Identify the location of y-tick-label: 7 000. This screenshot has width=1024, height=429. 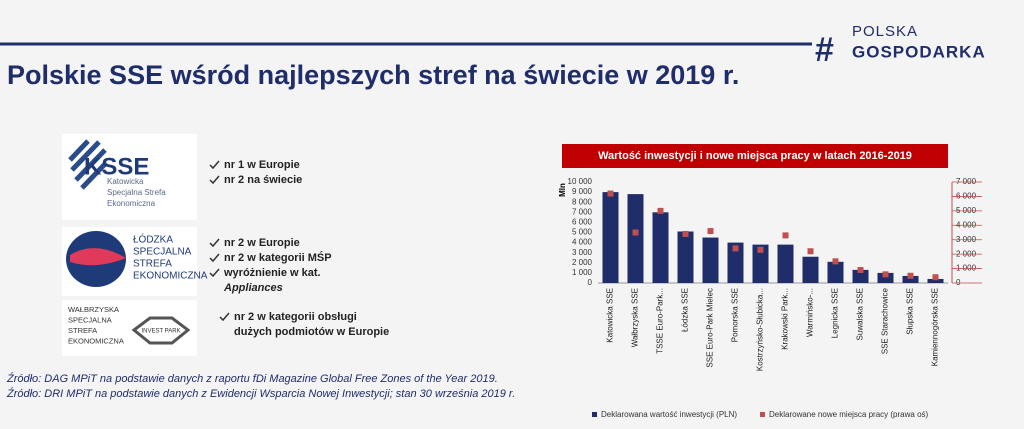
(582, 211).